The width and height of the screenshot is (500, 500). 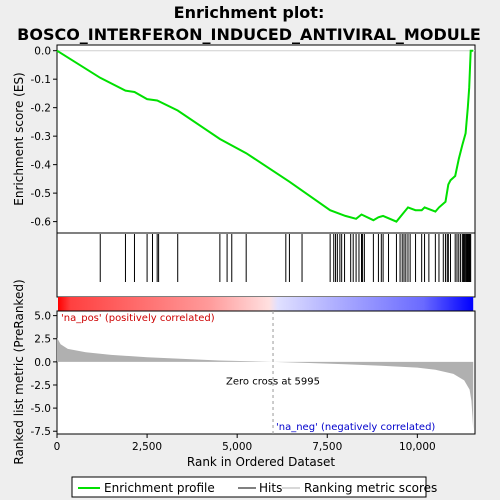 What do you see at coordinates (44, 374) in the screenshot?
I see `metric-y-axis: 5.0 2.5 0.0 -2.5 -5.0 -7.5` at bounding box center [44, 374].